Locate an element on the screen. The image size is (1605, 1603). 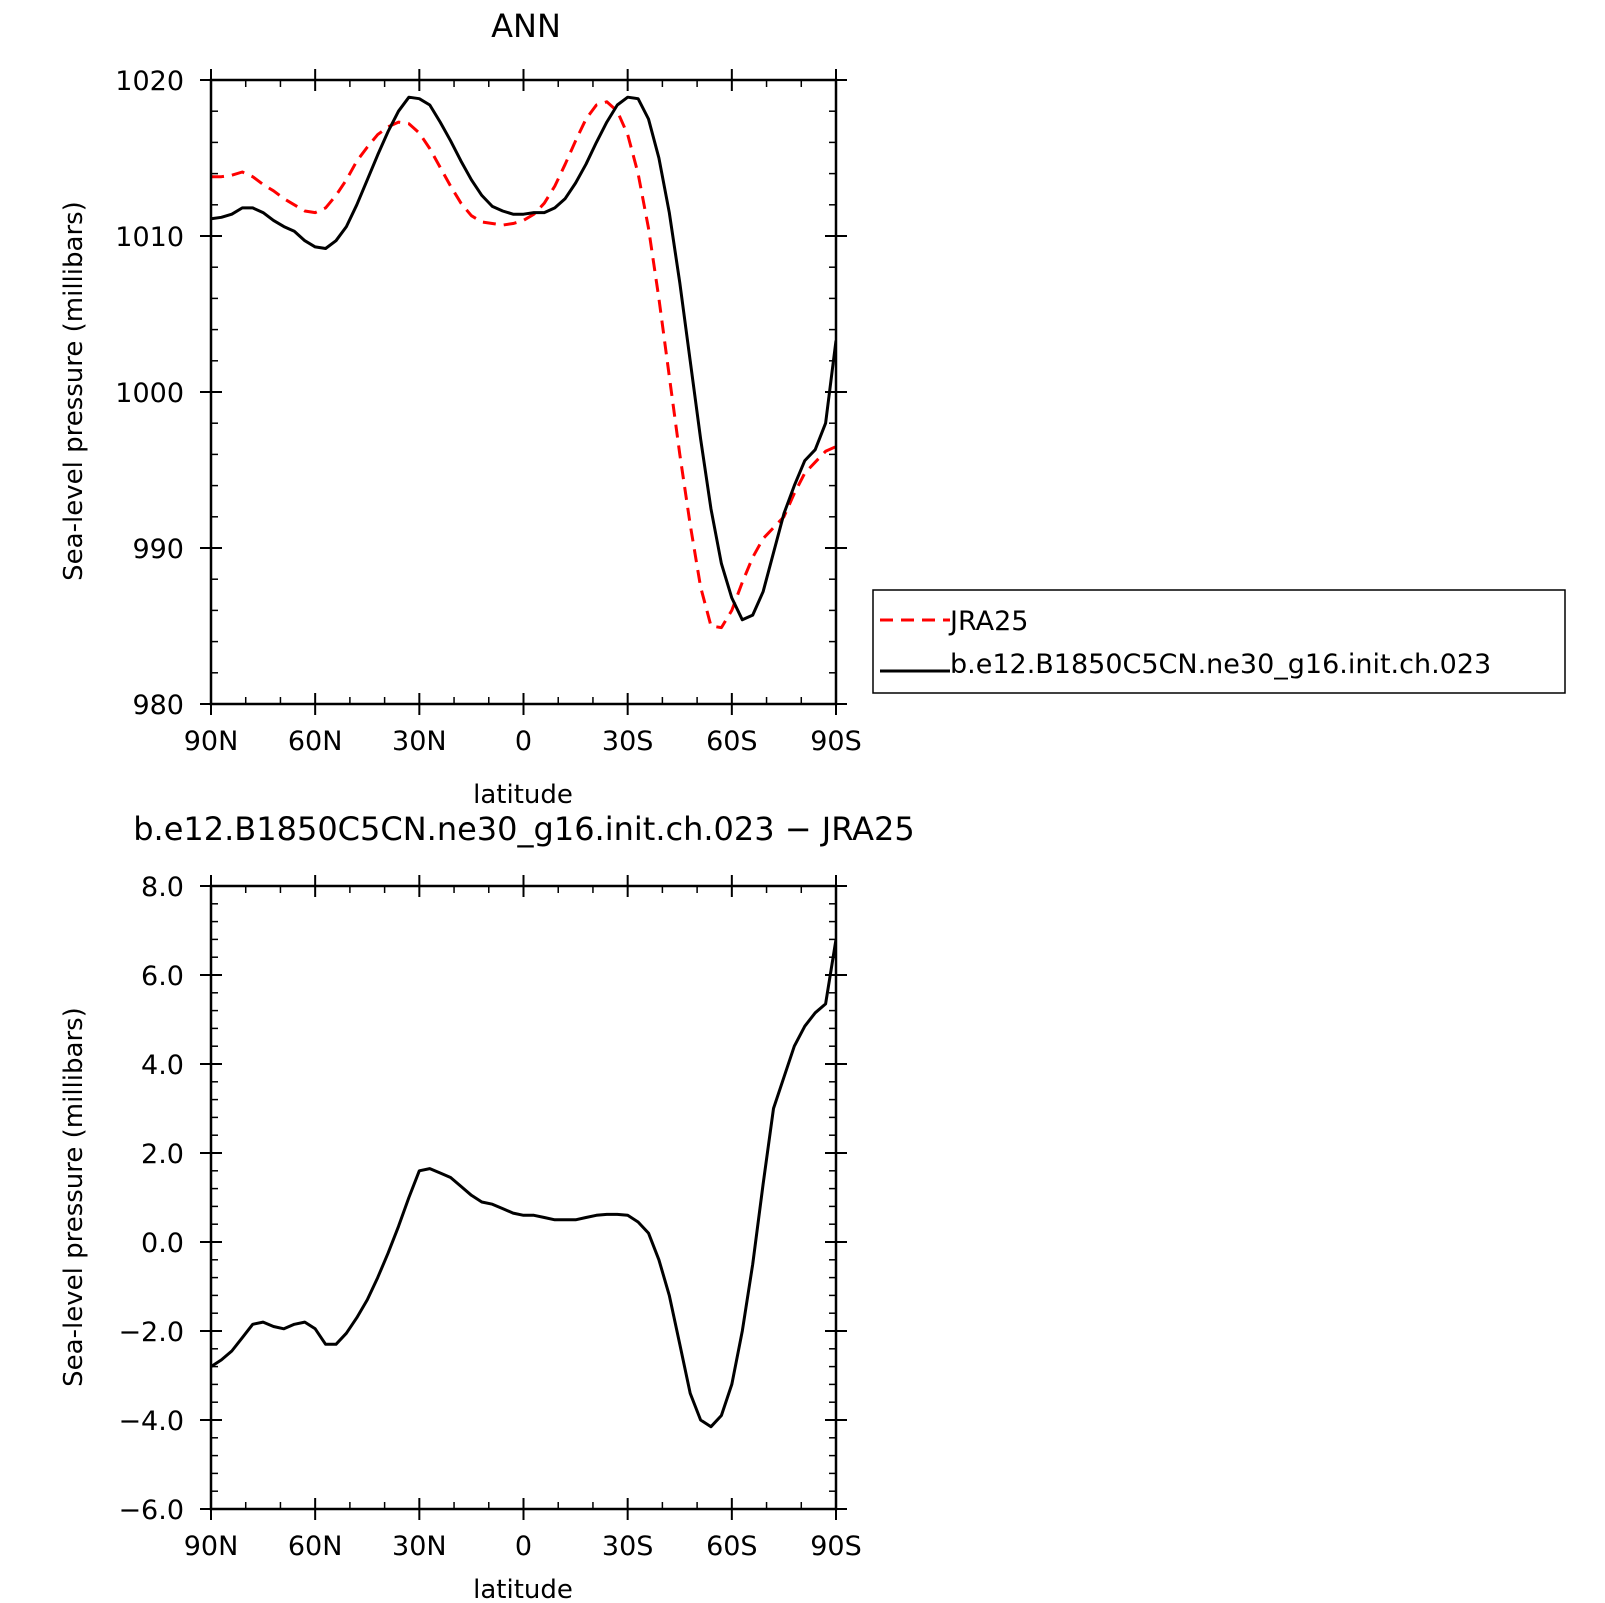
top-chart-series is located at coordinates (523, 362).